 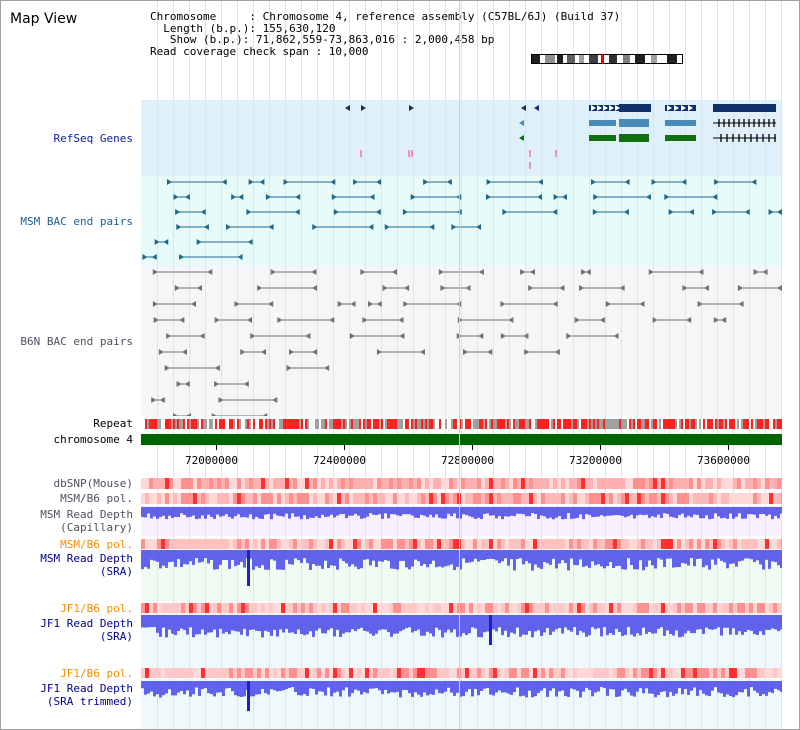 What do you see at coordinates (339, 460) in the screenshot?
I see `axis-tick-label: 72400000` at bounding box center [339, 460].